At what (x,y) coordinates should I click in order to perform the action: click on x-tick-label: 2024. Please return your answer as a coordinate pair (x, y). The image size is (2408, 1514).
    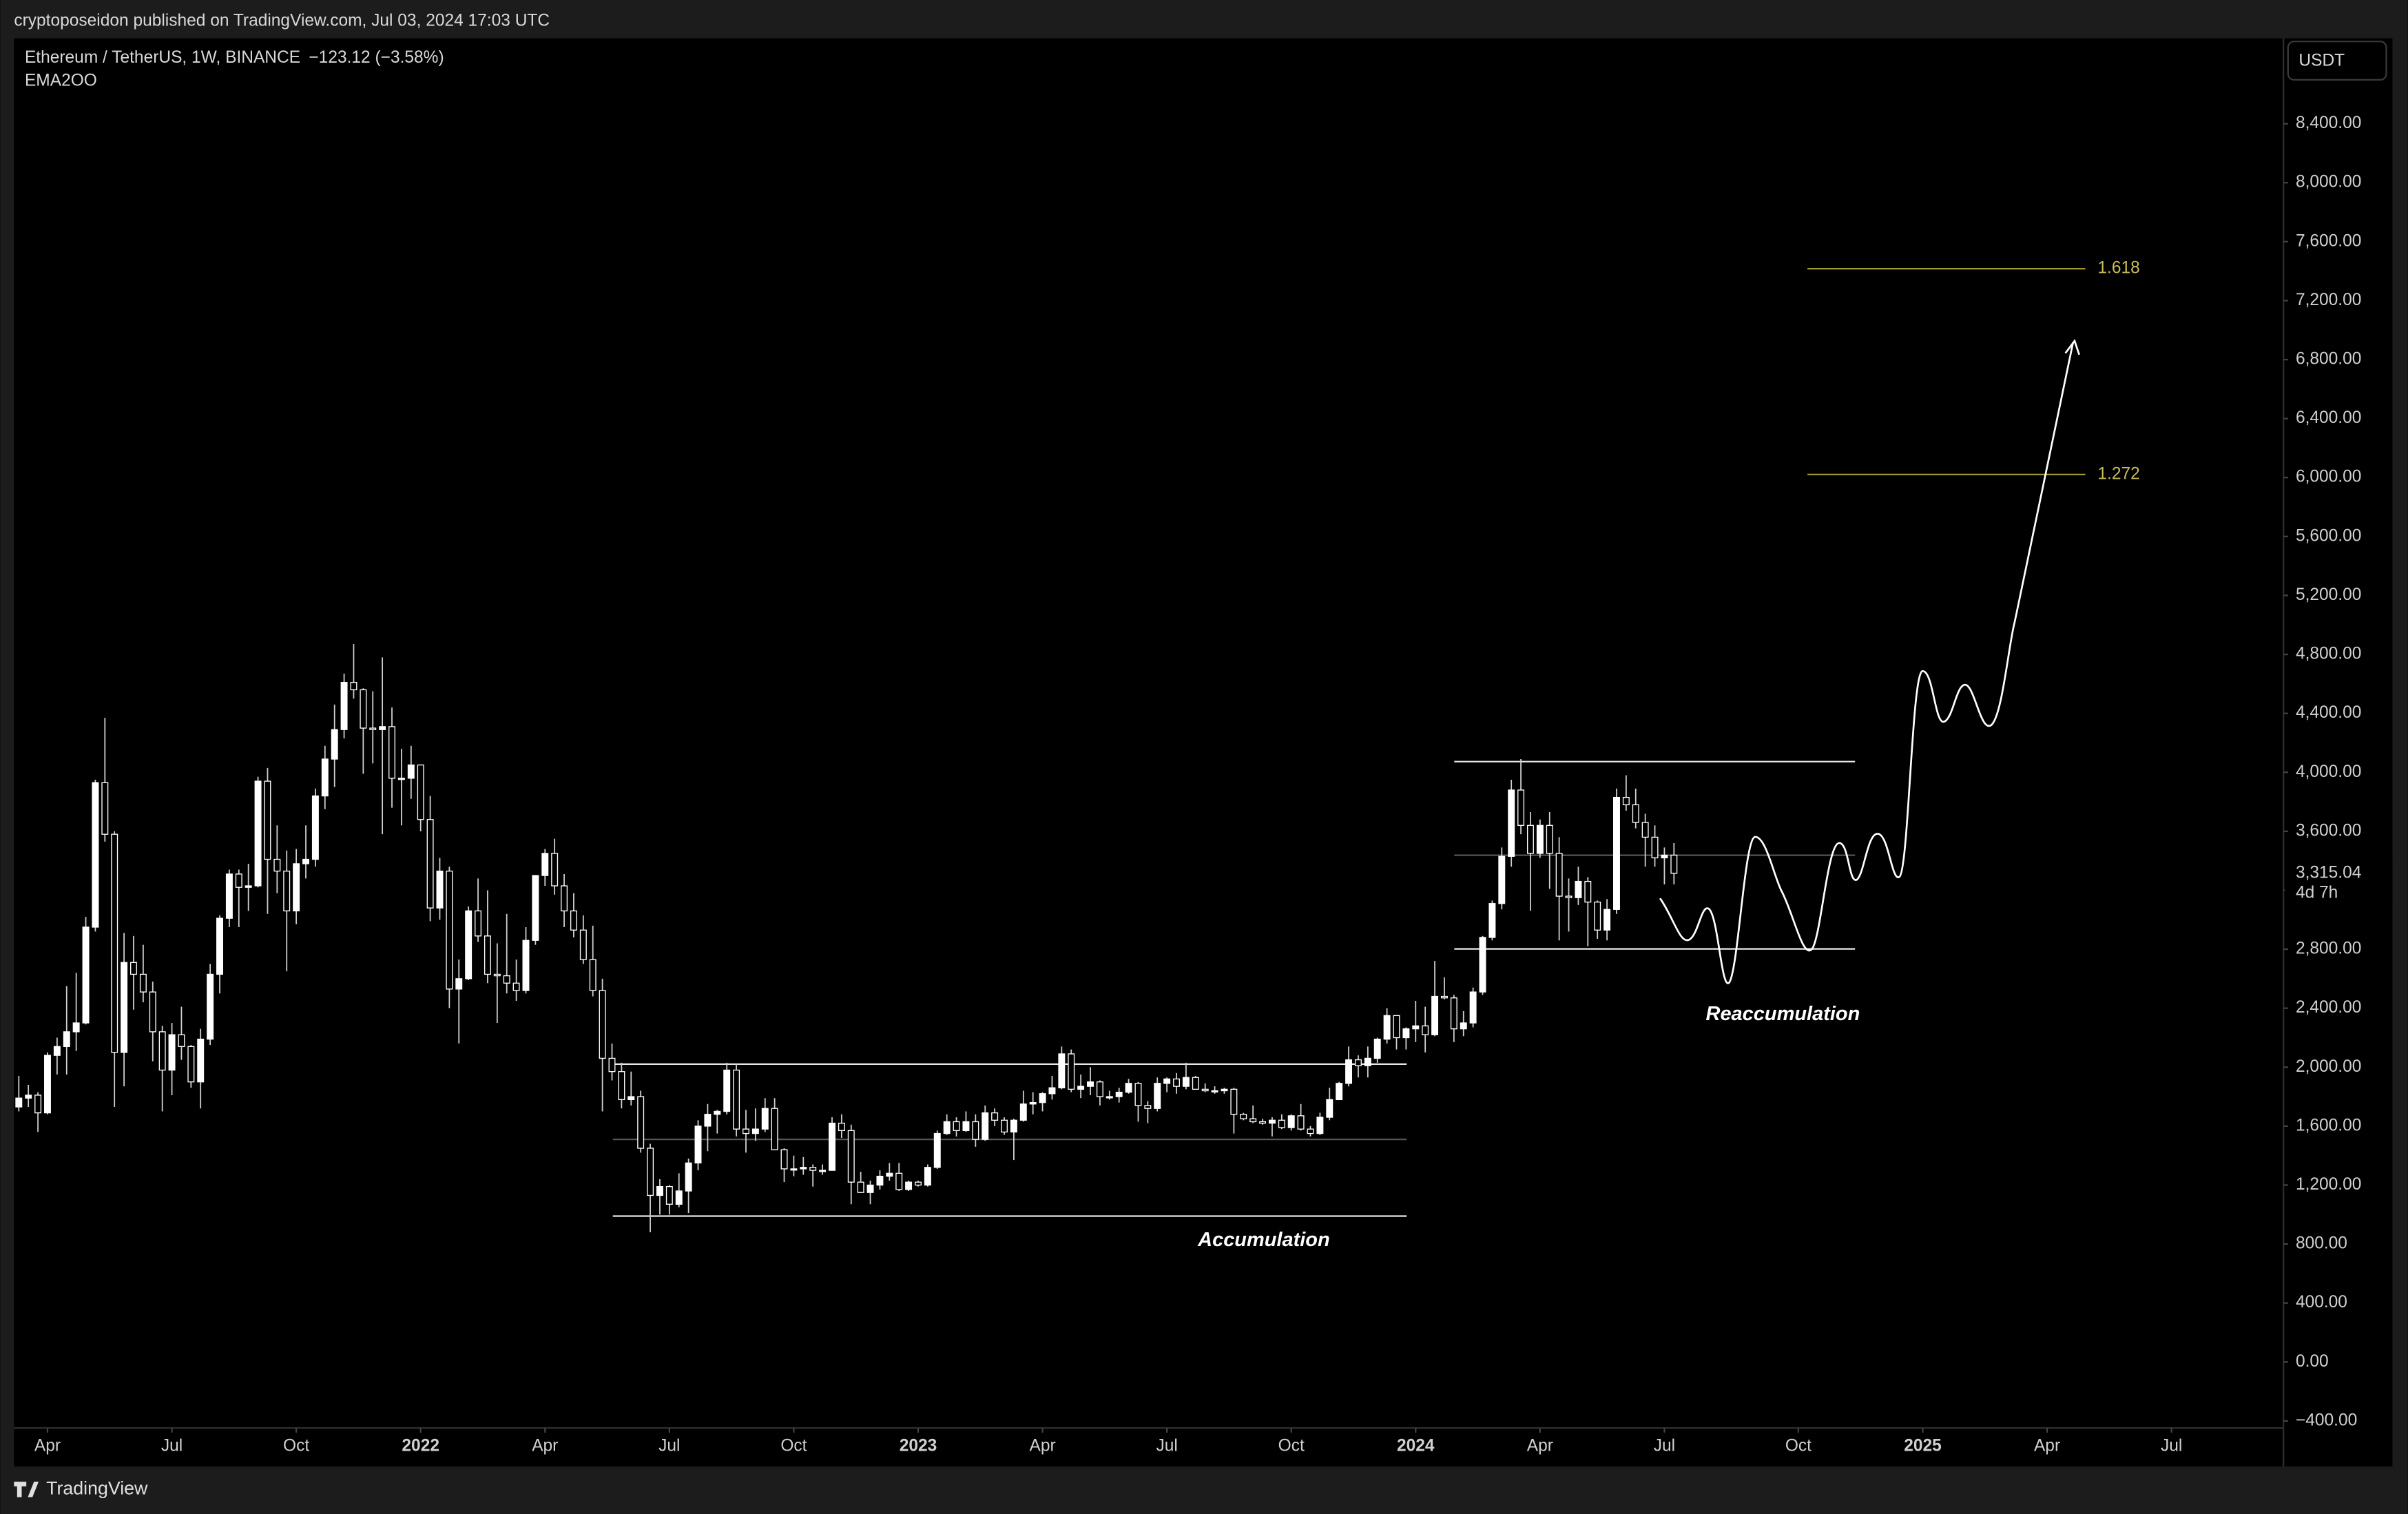
    Looking at the image, I should click on (1416, 1446).